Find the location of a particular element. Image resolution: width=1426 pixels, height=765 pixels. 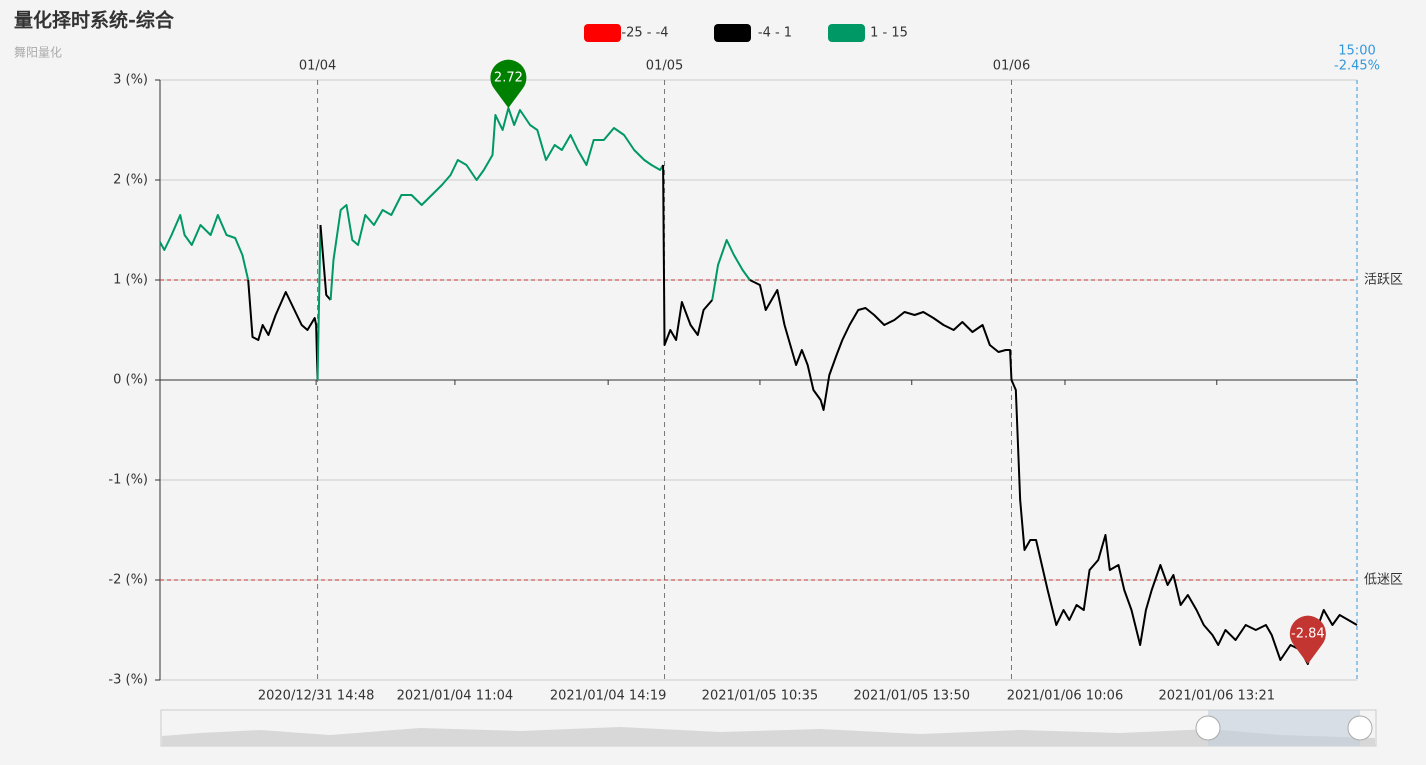

zoom-shadow is located at coordinates (768, 736).